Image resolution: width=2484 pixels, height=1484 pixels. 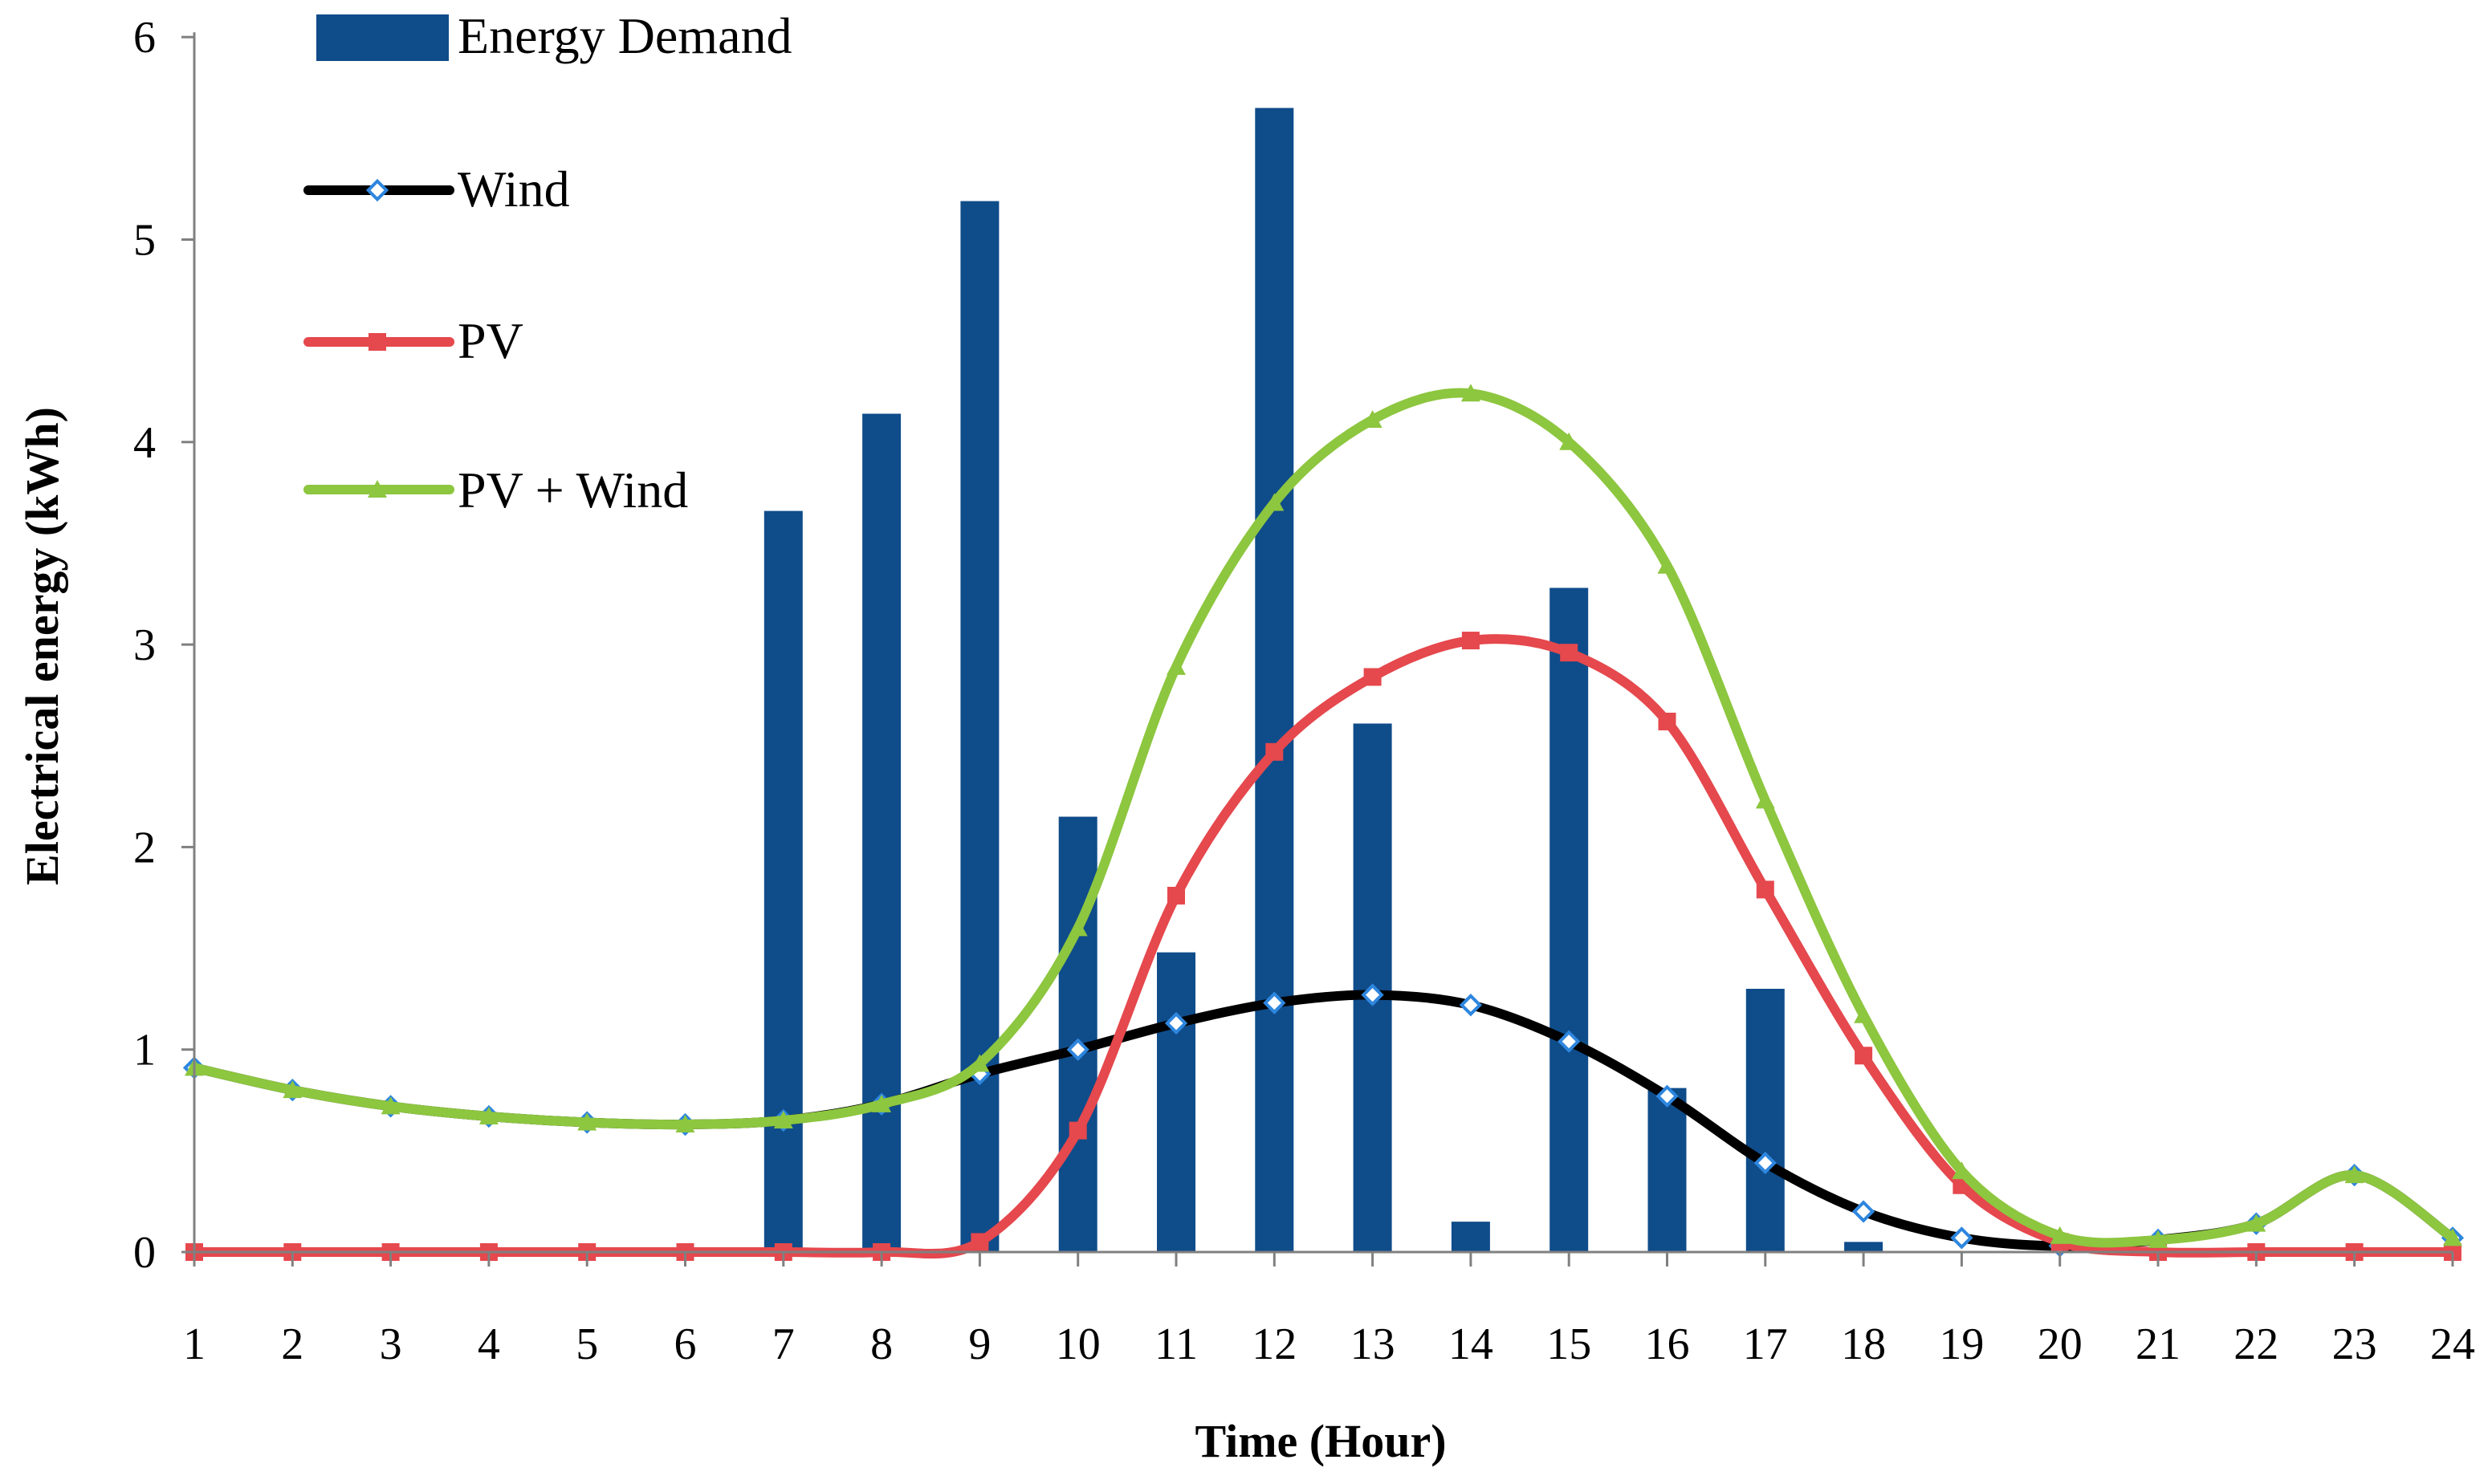 I want to click on legend-label-pv: PV, so click(x=490, y=340).